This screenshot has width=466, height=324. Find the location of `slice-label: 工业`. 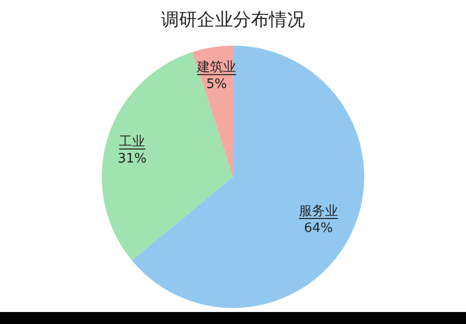

slice-label: 工业 is located at coordinates (132, 142).